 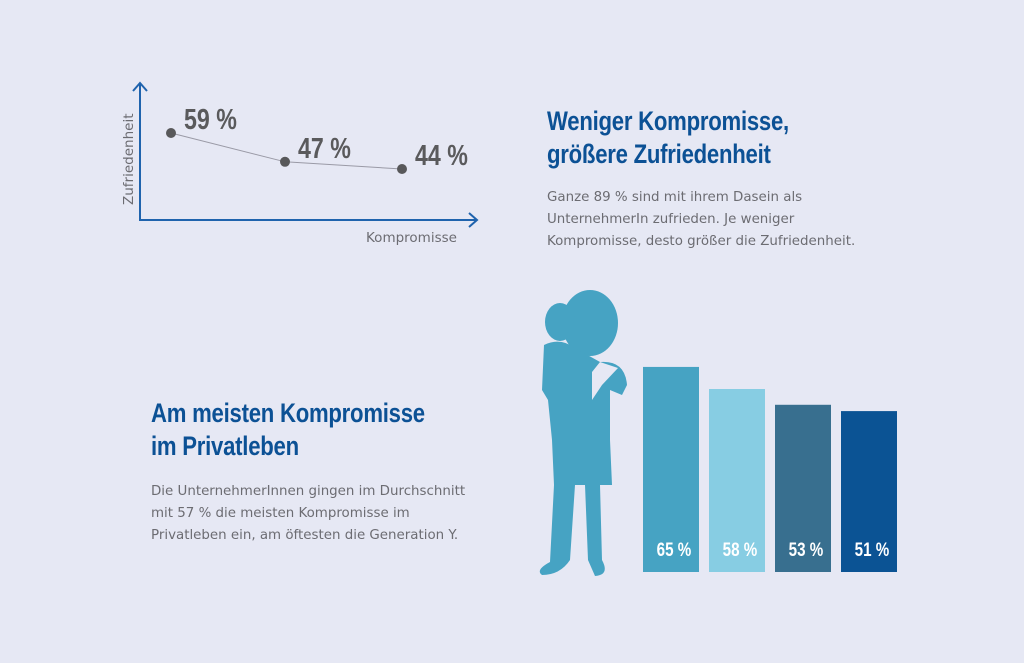 I want to click on data-label: 44 %, so click(x=441, y=154).